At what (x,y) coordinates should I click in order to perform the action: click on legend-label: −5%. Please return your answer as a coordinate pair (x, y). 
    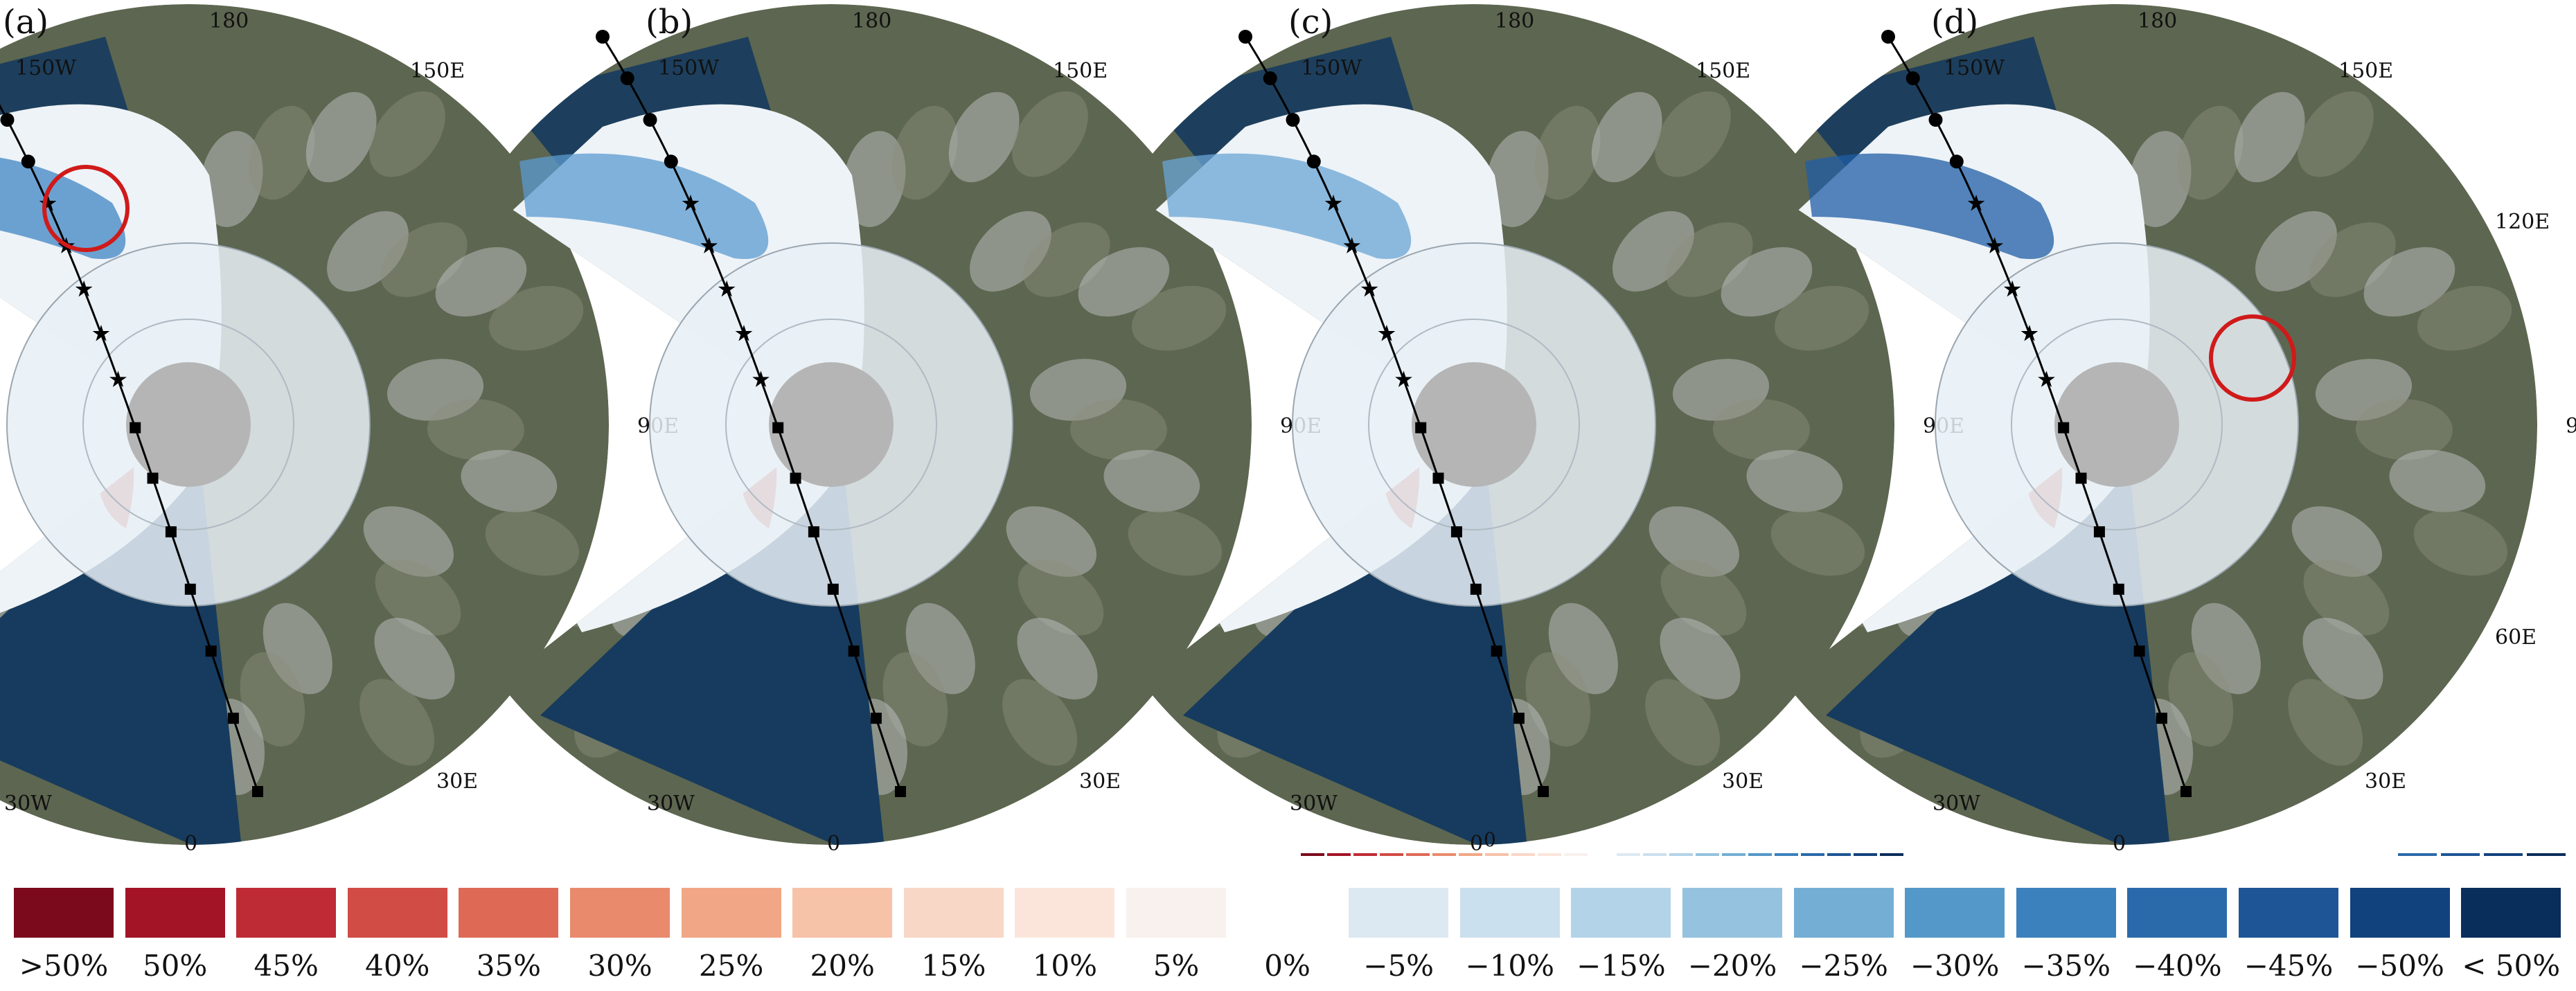
    Looking at the image, I should click on (1398, 966).